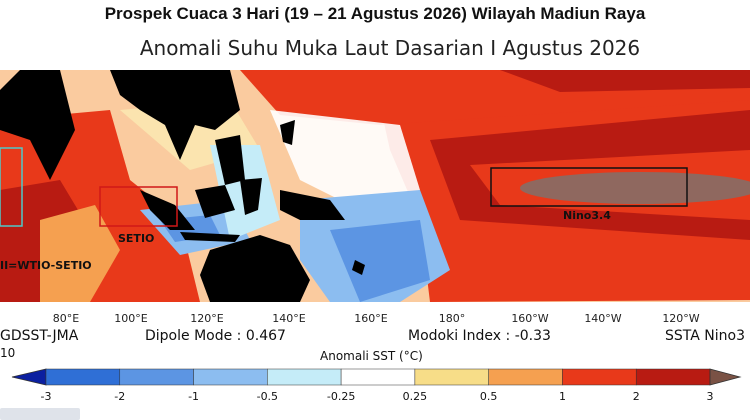 The height and width of the screenshot is (420, 750). Describe the element at coordinates (194, 396) in the screenshot. I see `colorbar-tick-label: -1` at that location.